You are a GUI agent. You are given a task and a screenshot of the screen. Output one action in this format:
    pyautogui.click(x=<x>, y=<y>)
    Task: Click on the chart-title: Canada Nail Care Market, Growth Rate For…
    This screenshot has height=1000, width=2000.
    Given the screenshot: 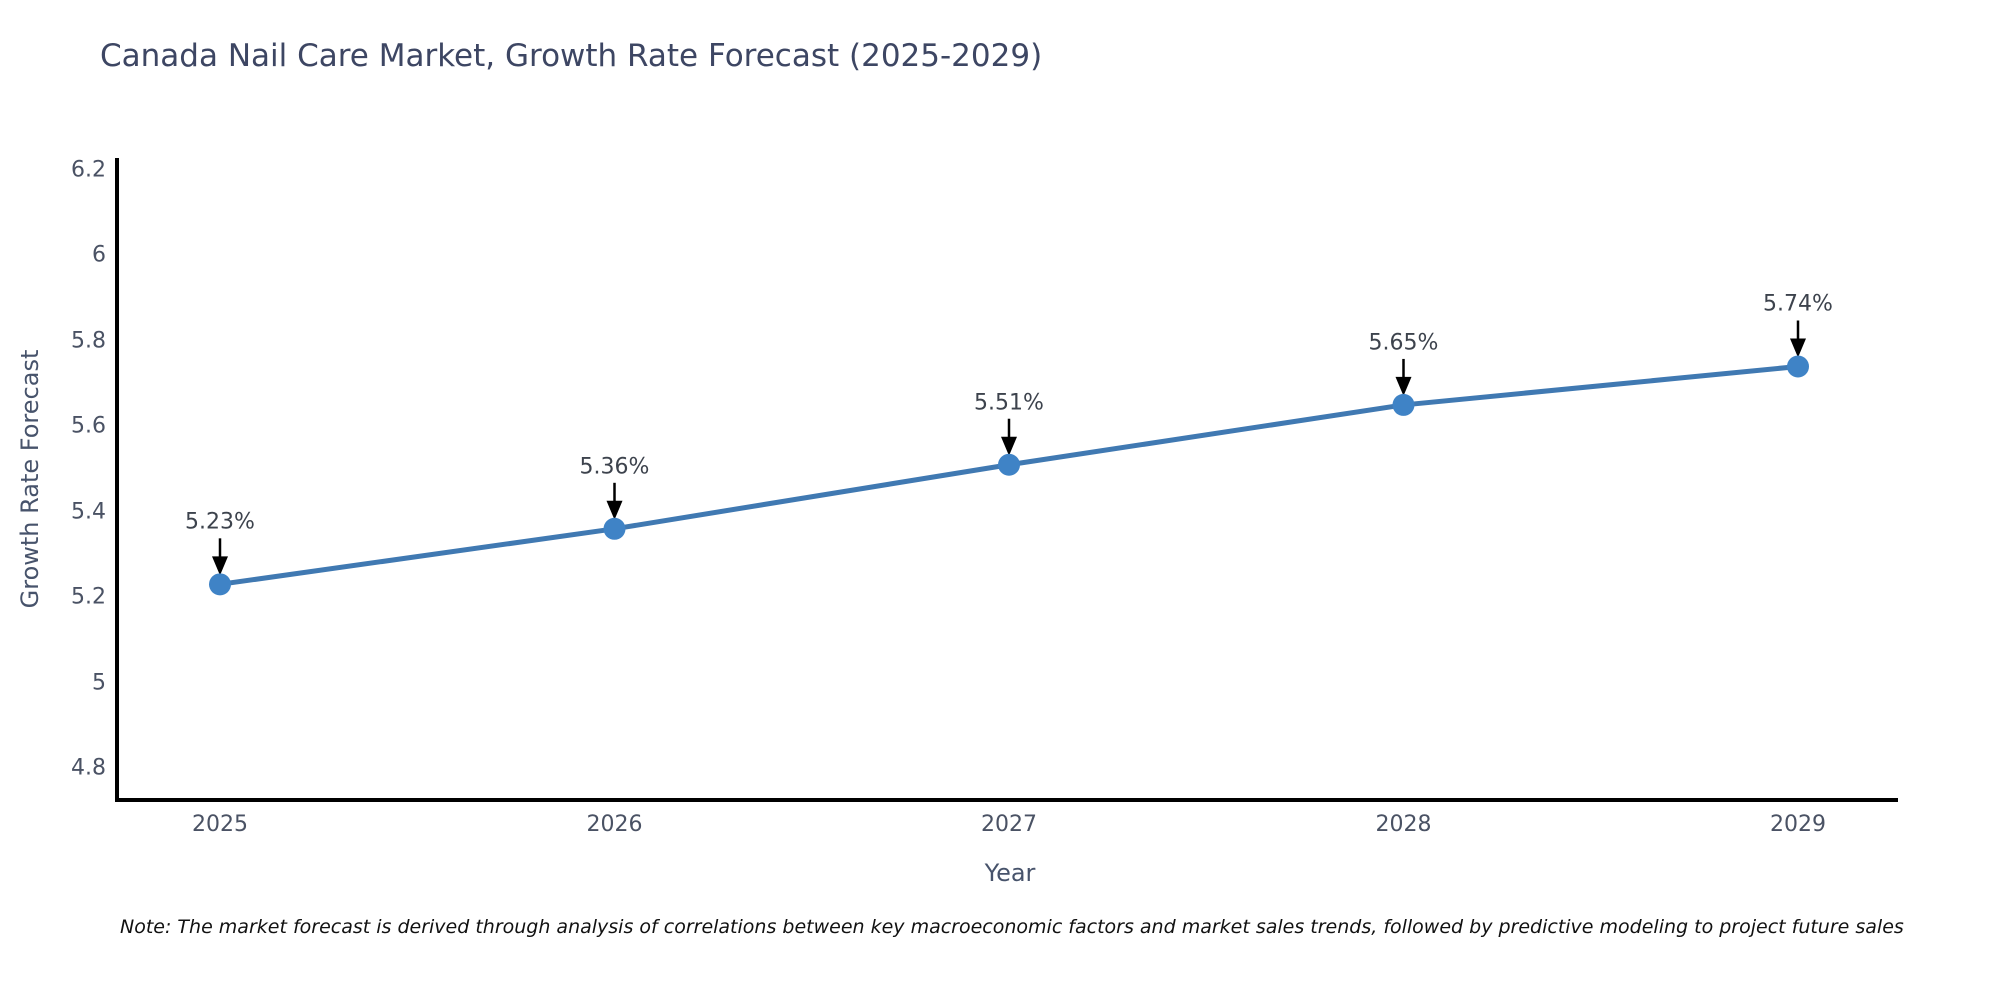 What is the action you would take?
    pyautogui.click(x=571, y=56)
    